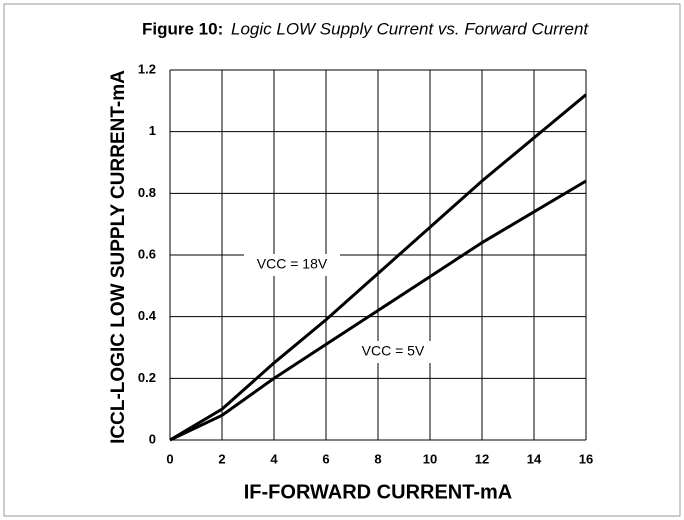 The width and height of the screenshot is (684, 520). Describe the element at coordinates (118, 257) in the screenshot. I see `y-axis-label: ICCL-LOGIC LOW SUPPLY CURRENT-mA` at that location.